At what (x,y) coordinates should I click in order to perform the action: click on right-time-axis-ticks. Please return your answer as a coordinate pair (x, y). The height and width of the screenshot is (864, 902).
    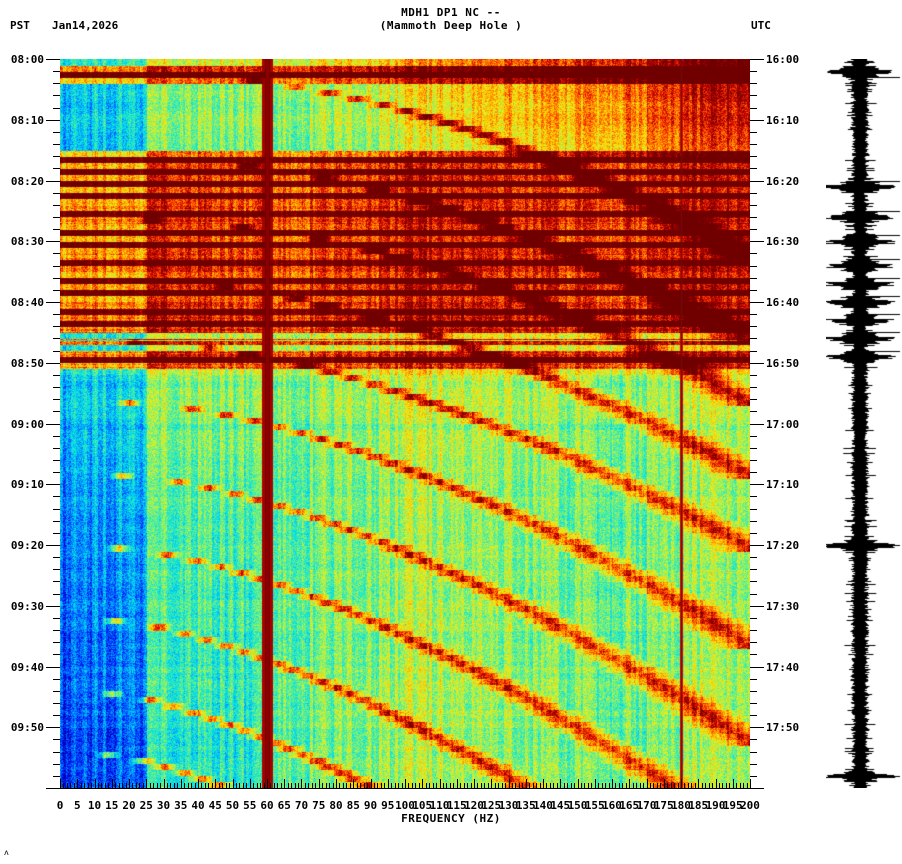
    Looking at the image, I should click on (757, 424).